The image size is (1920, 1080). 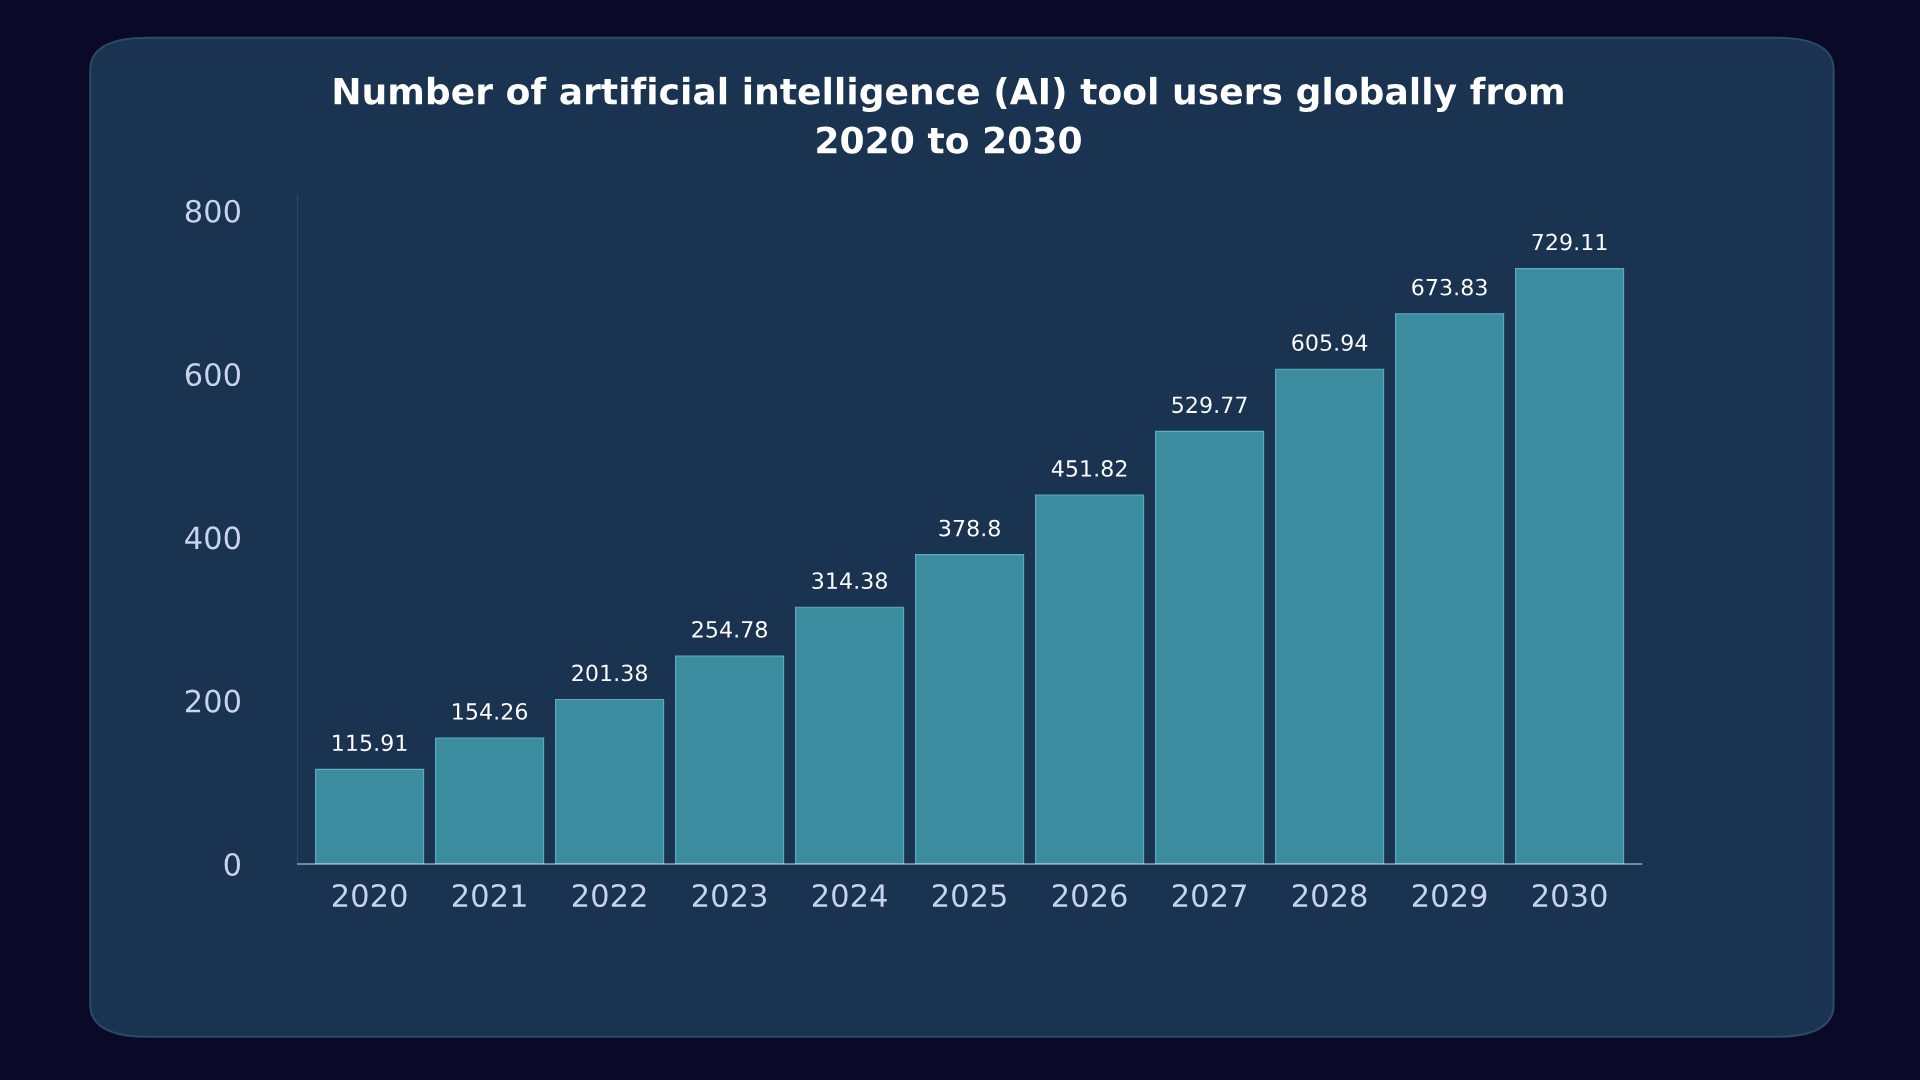 What do you see at coordinates (213, 701) in the screenshot?
I see `y-tick-label: 200` at bounding box center [213, 701].